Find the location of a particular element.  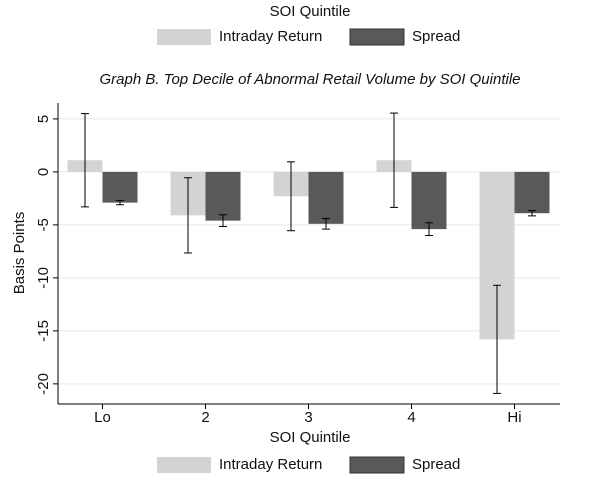

y-tick-label: -15 is located at coordinates (43, 331).